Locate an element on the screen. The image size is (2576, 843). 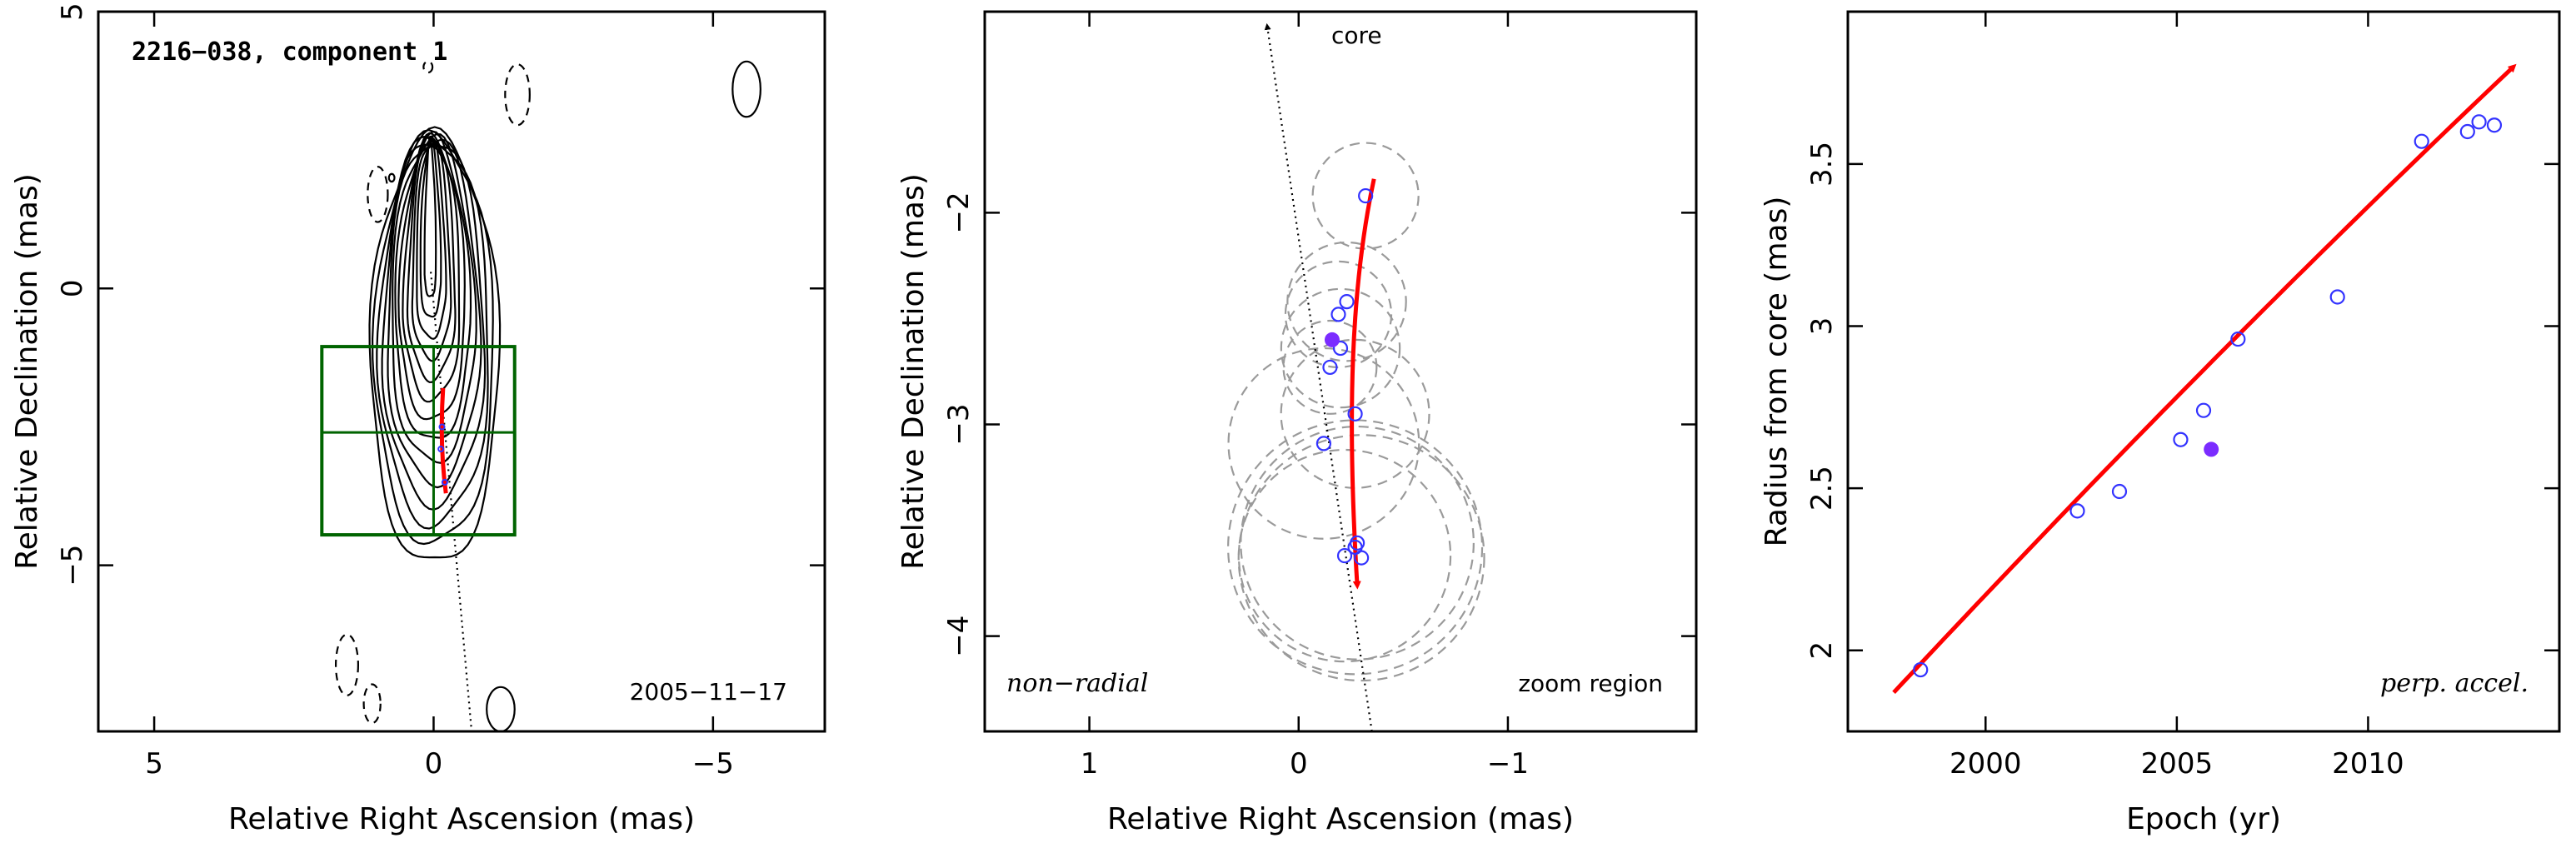
panel-2-overlays is located at coordinates (1320, 377).